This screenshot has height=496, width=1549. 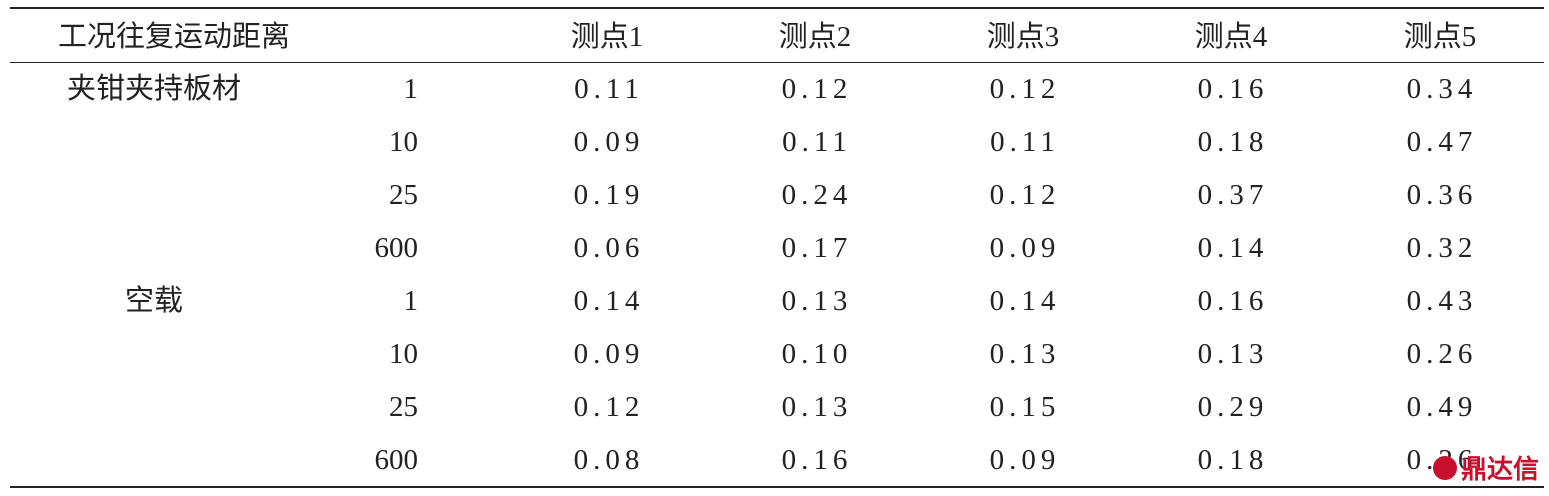 What do you see at coordinates (1442, 301) in the screenshot?
I see `value-cell: 0.43` at bounding box center [1442, 301].